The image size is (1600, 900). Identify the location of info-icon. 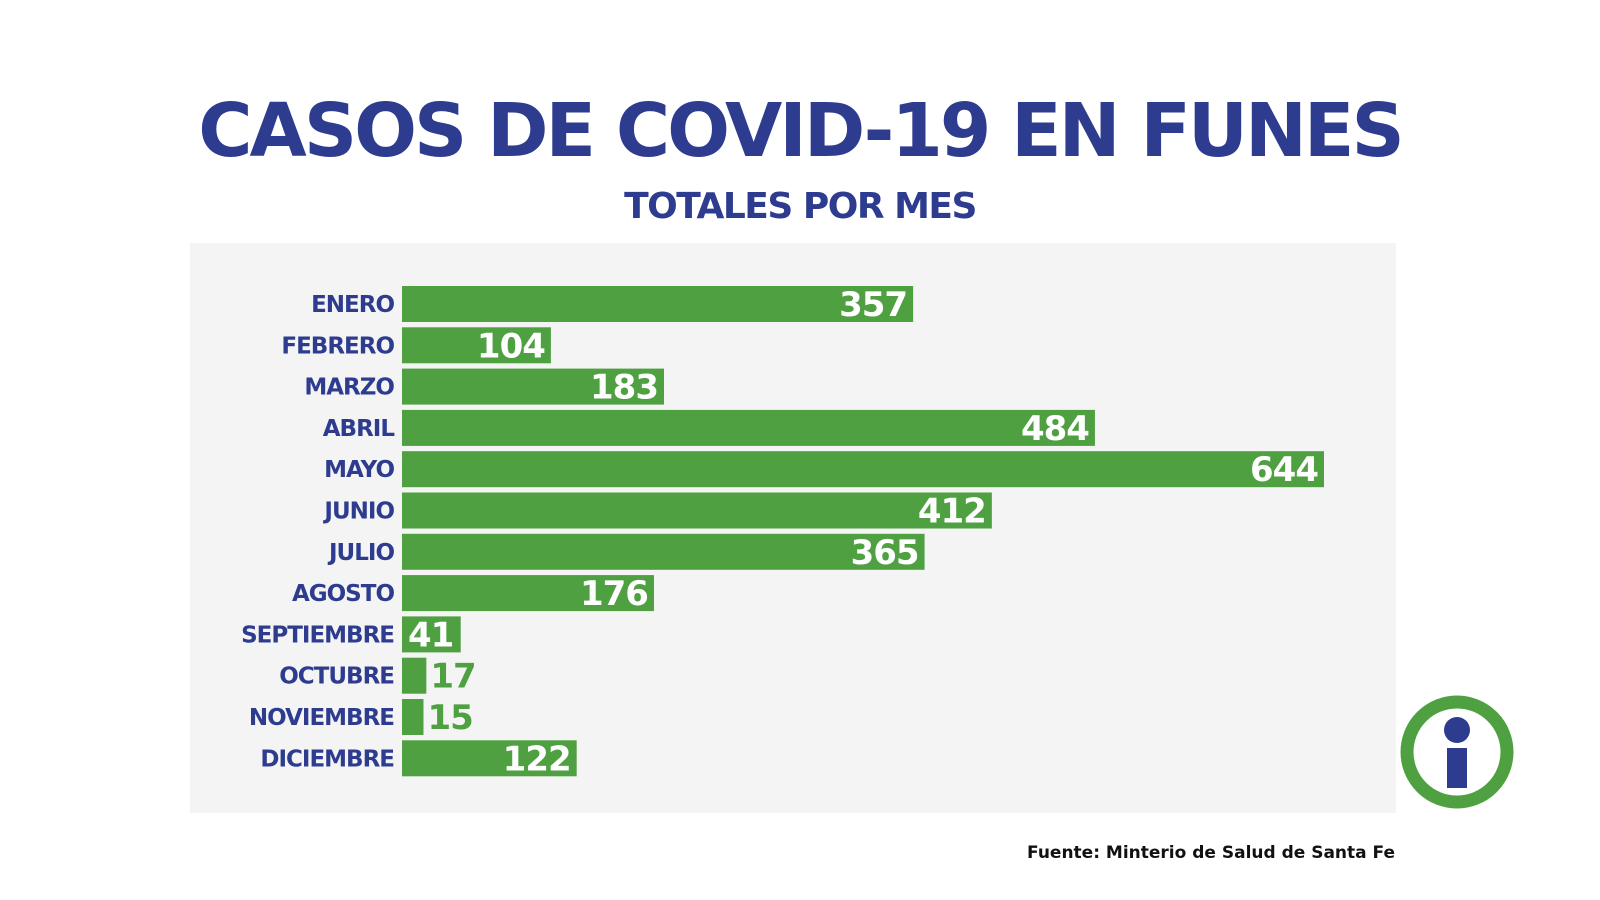
(1457, 752).